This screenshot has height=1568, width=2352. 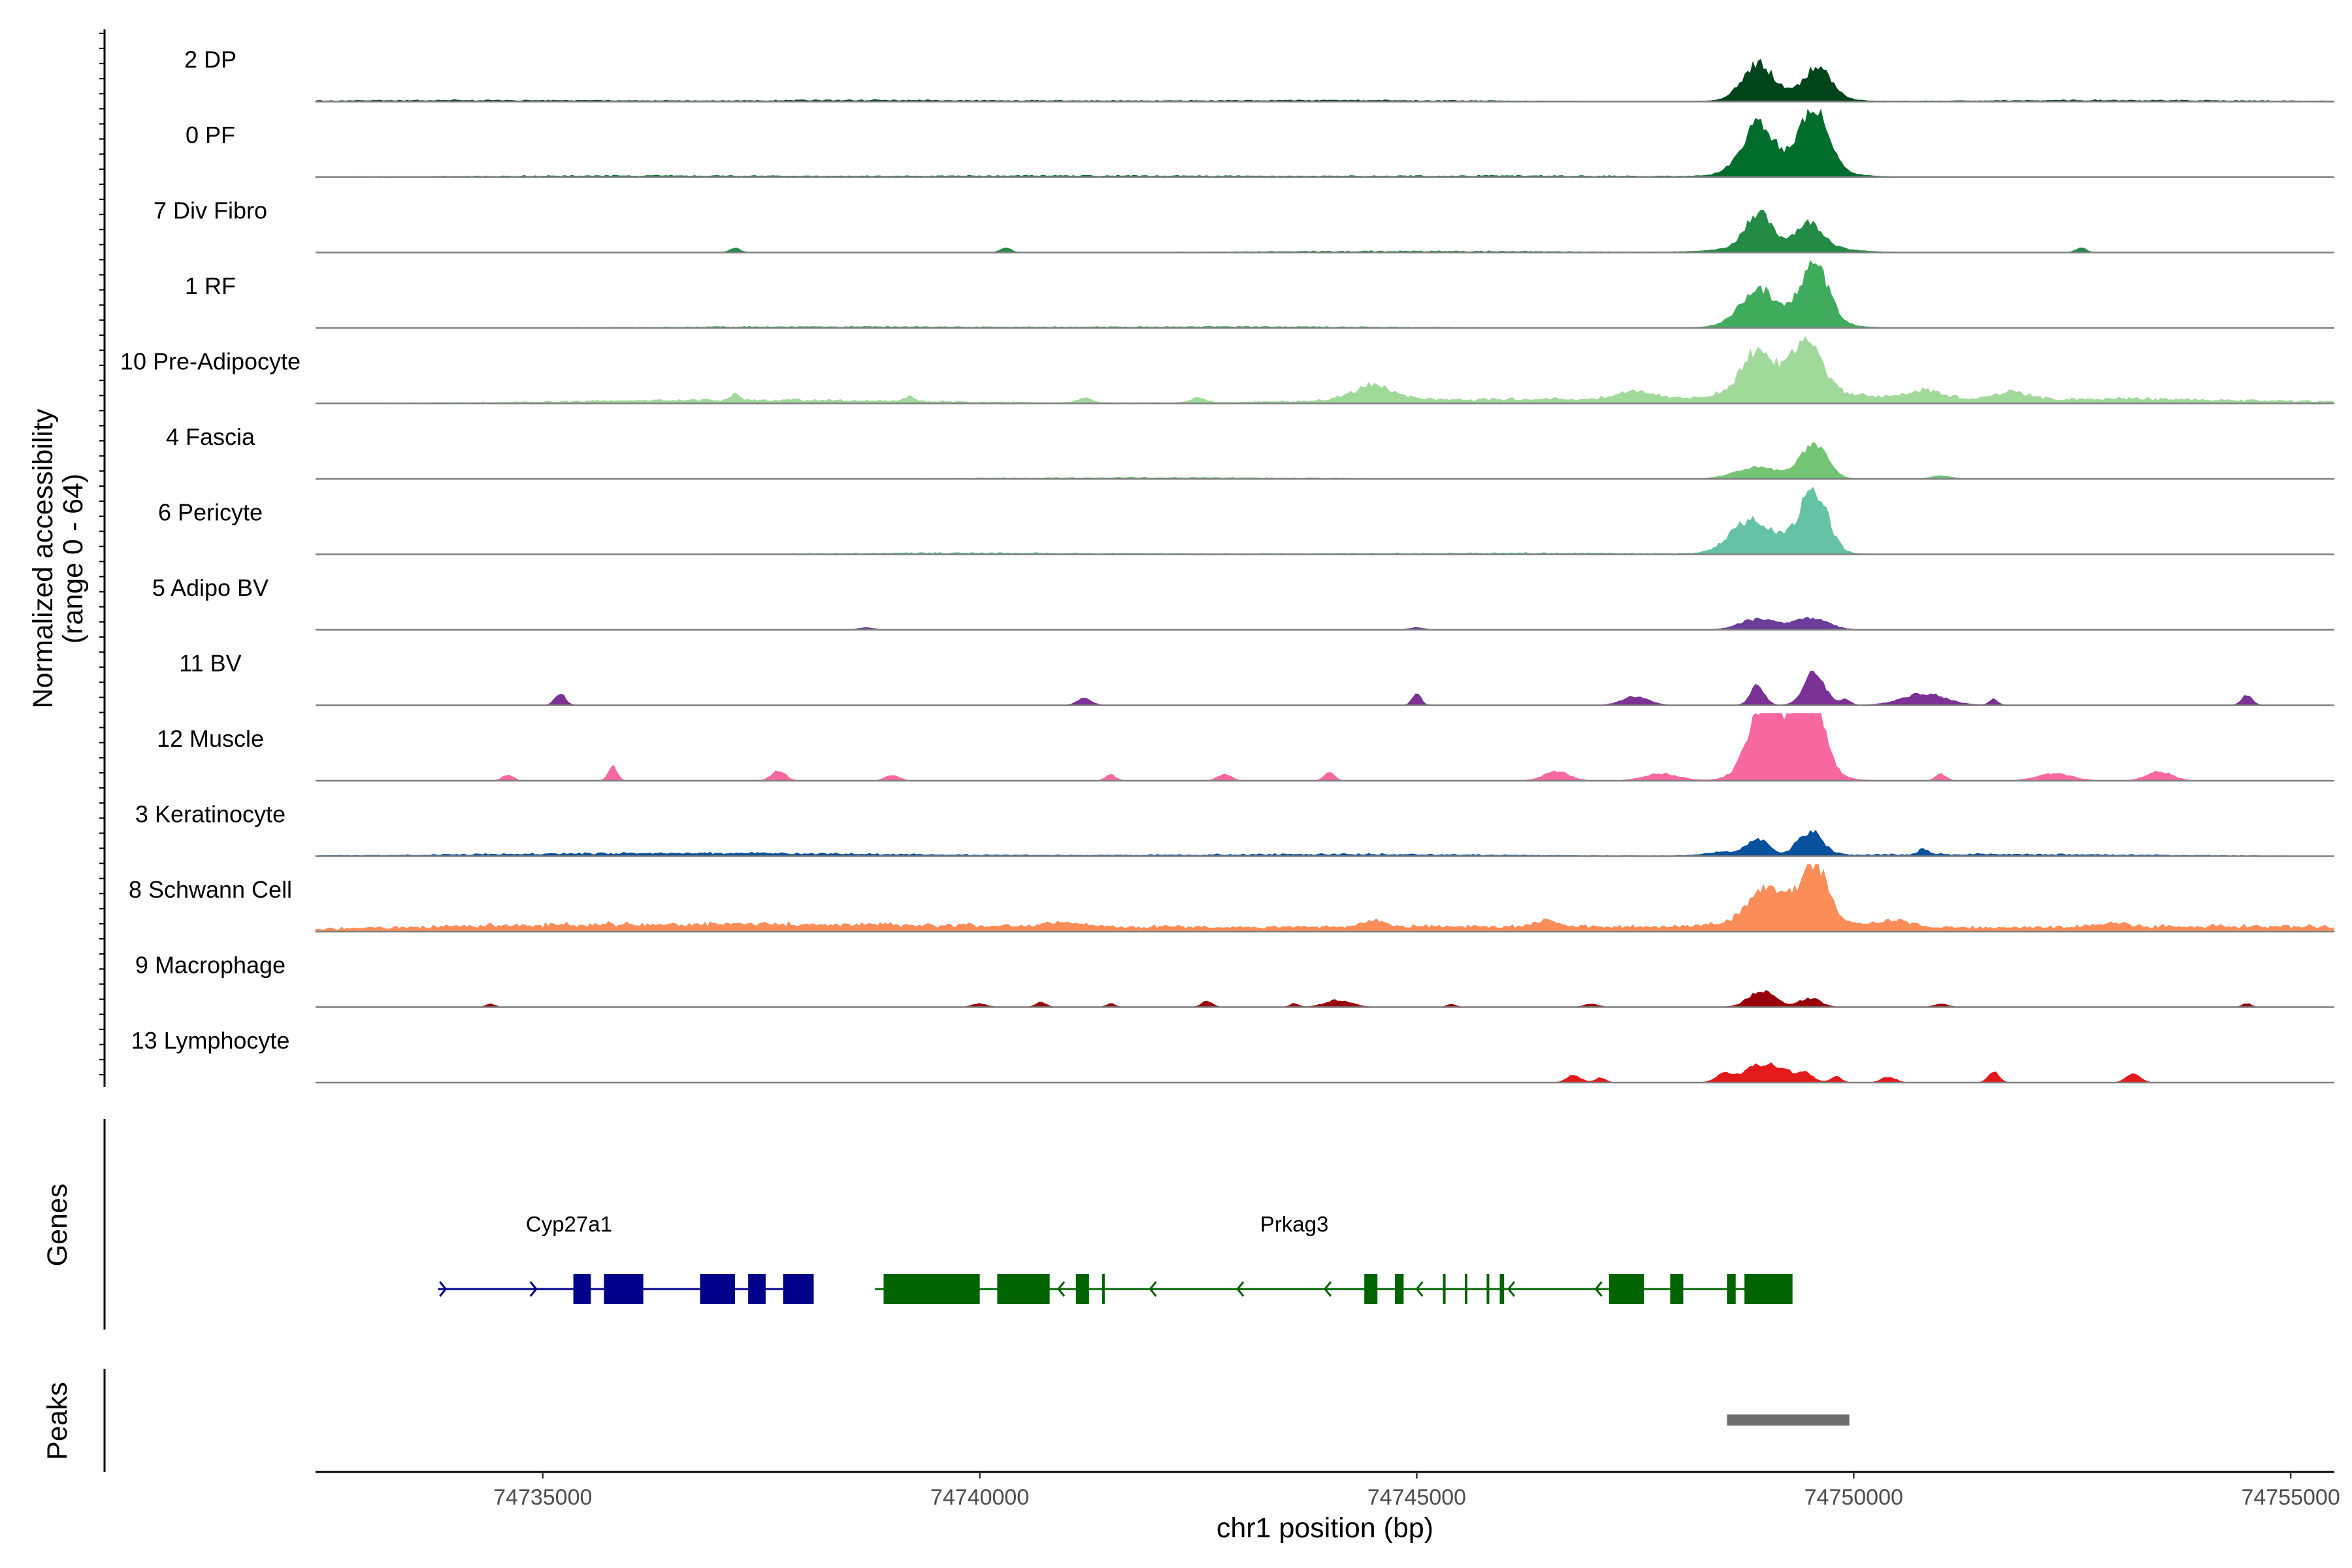 What do you see at coordinates (1325, 1528) in the screenshot?
I see `x-axis-title: chr1 position (bp)` at bounding box center [1325, 1528].